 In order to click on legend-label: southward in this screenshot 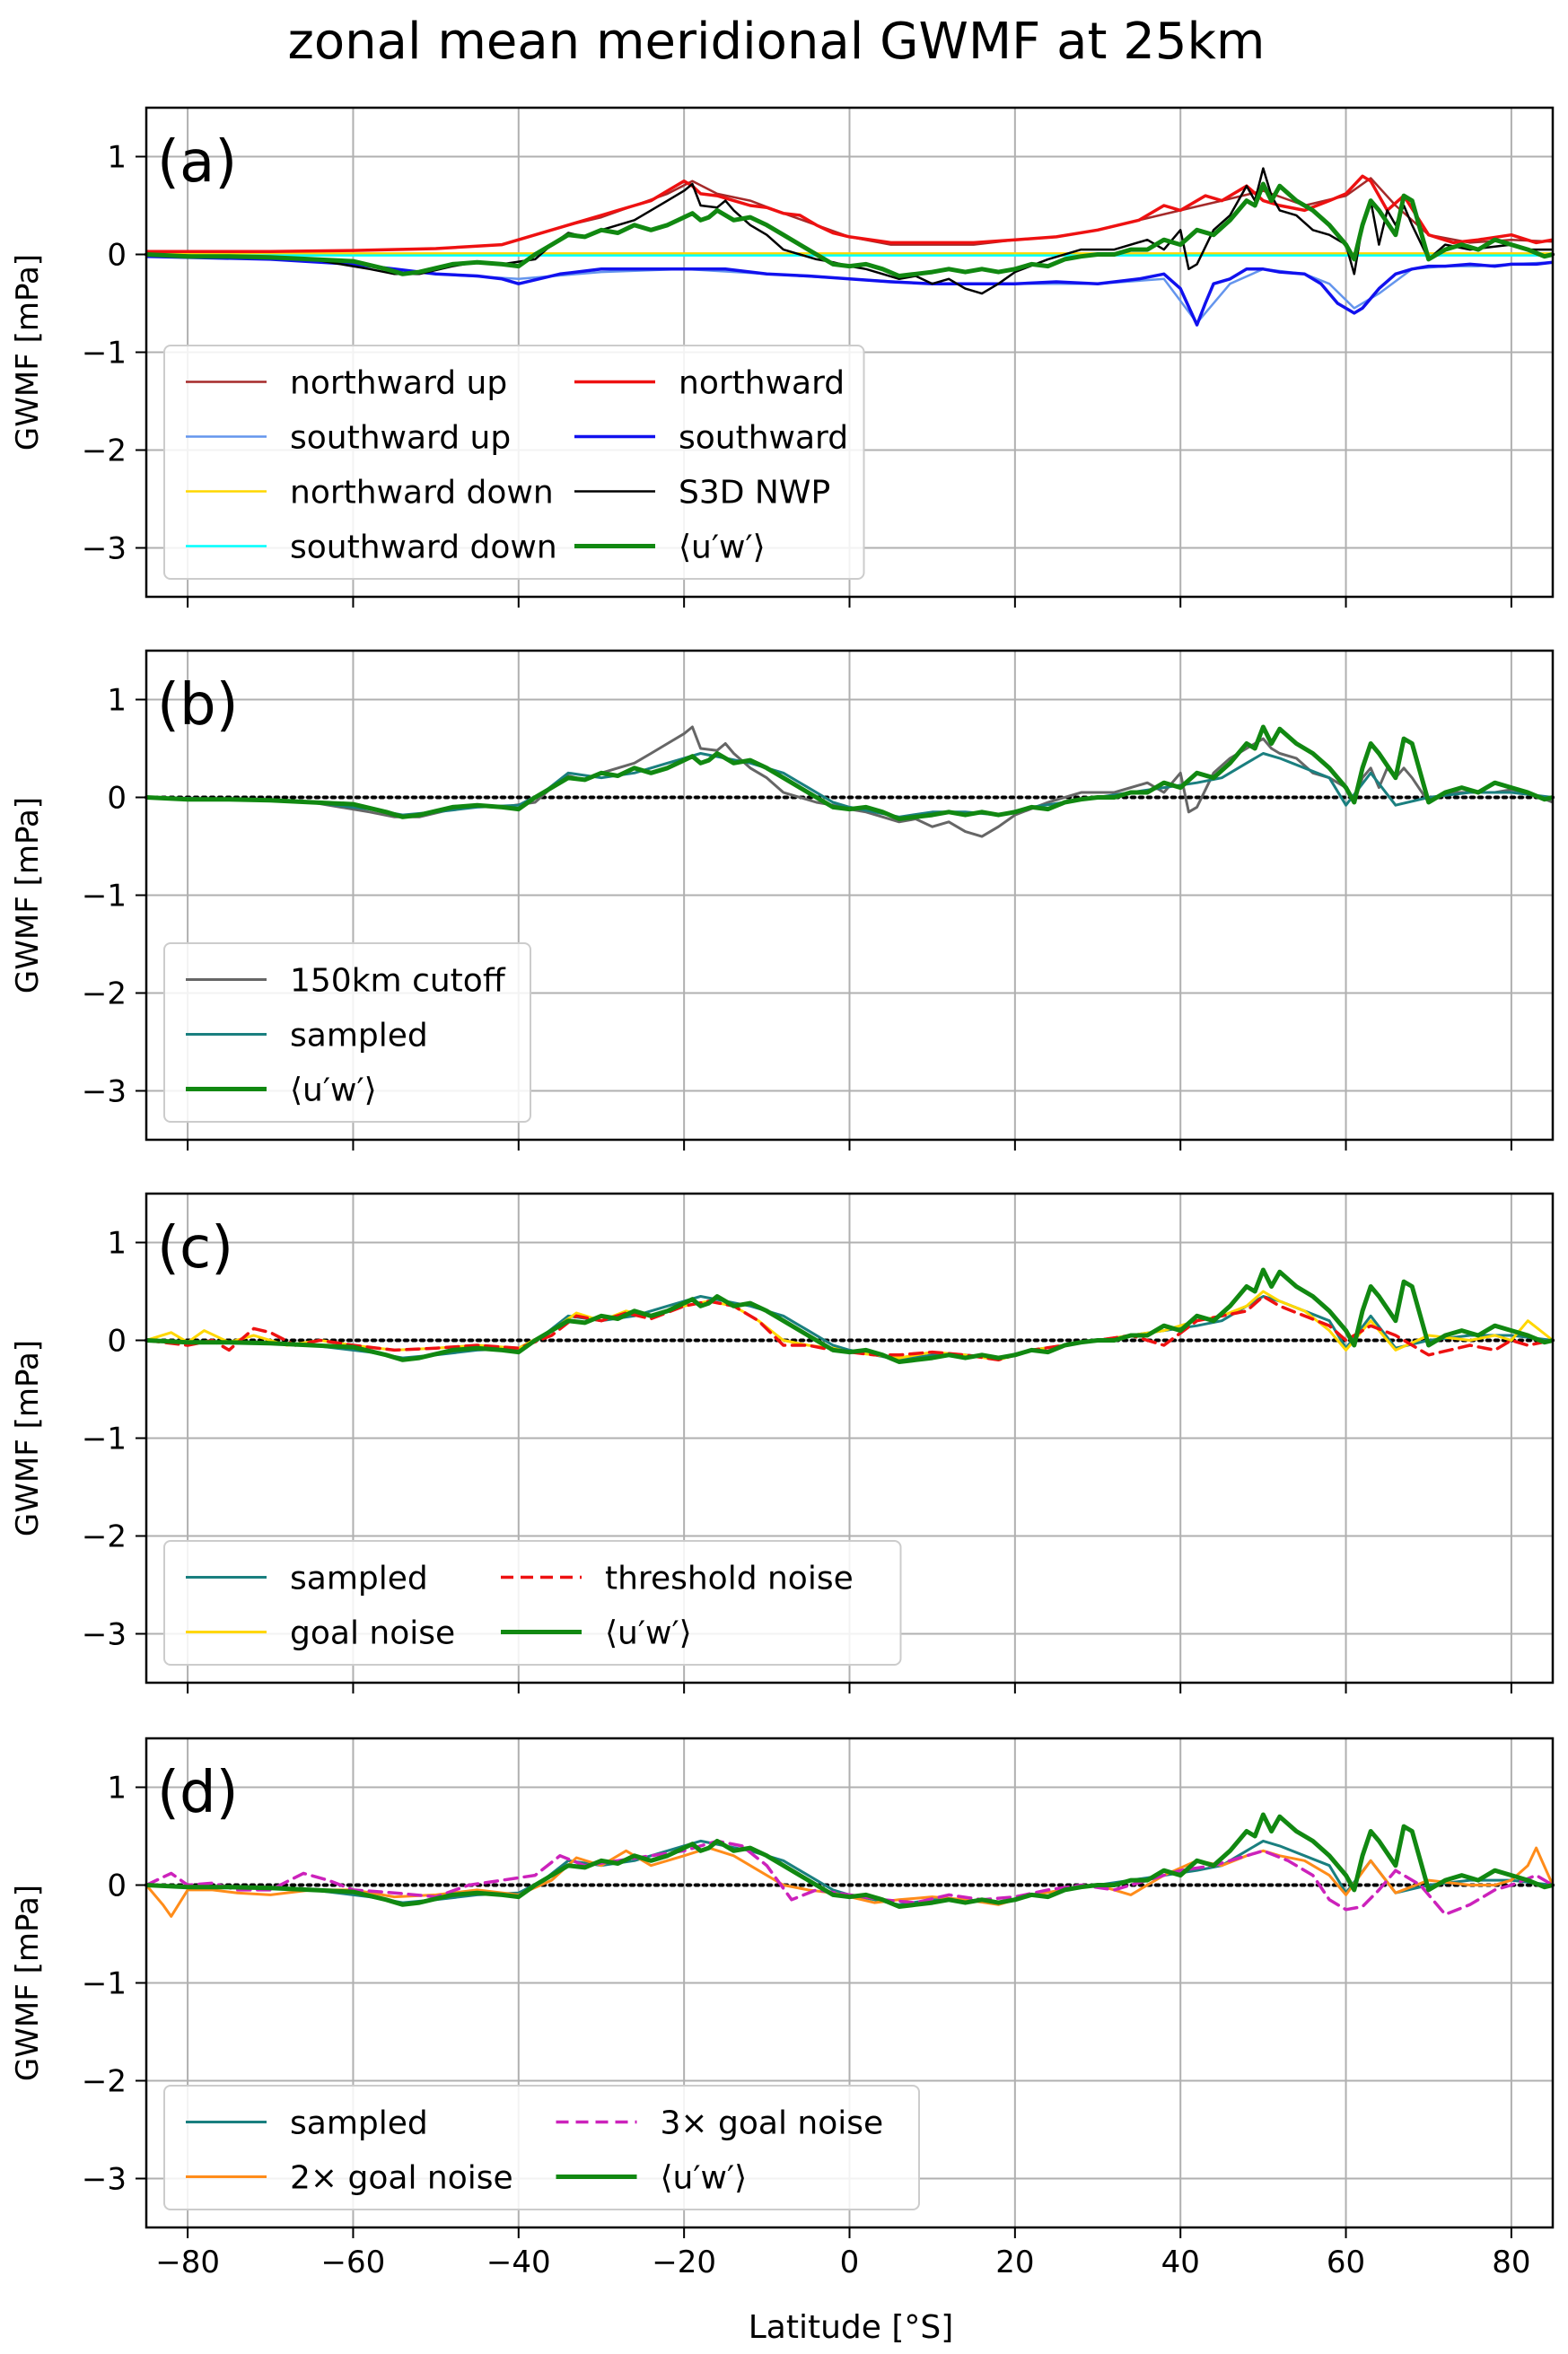, I will do `click(763, 438)`.